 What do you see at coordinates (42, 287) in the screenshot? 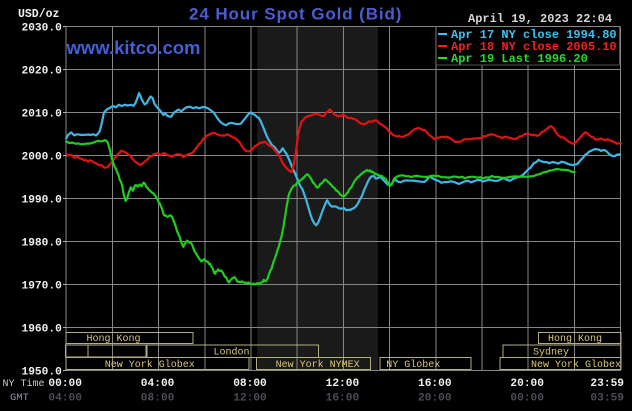
I see `svg-text: 1970.0` at bounding box center [42, 287].